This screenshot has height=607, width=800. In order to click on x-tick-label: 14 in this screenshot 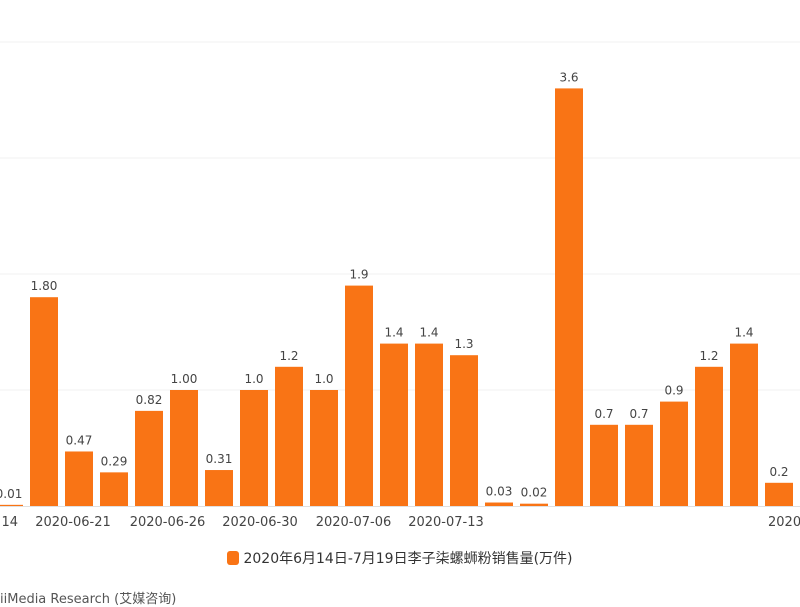, I will do `click(9, 522)`.